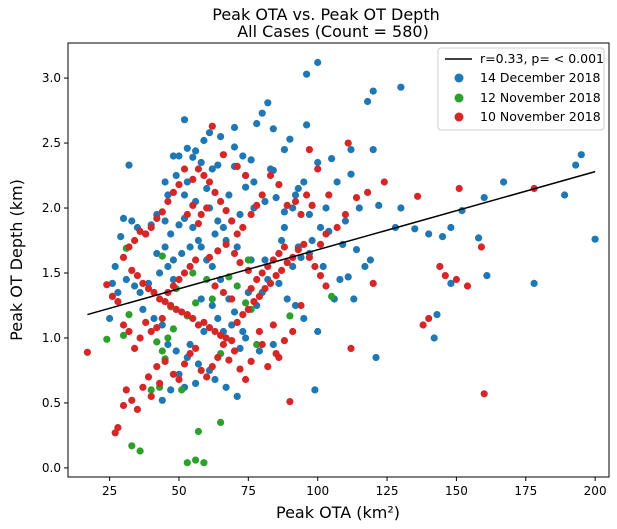 Image resolution: width=617 pixels, height=529 pixels. Describe the element at coordinates (459, 117) in the screenshot. I see `legend-marker-nov10` at that location.